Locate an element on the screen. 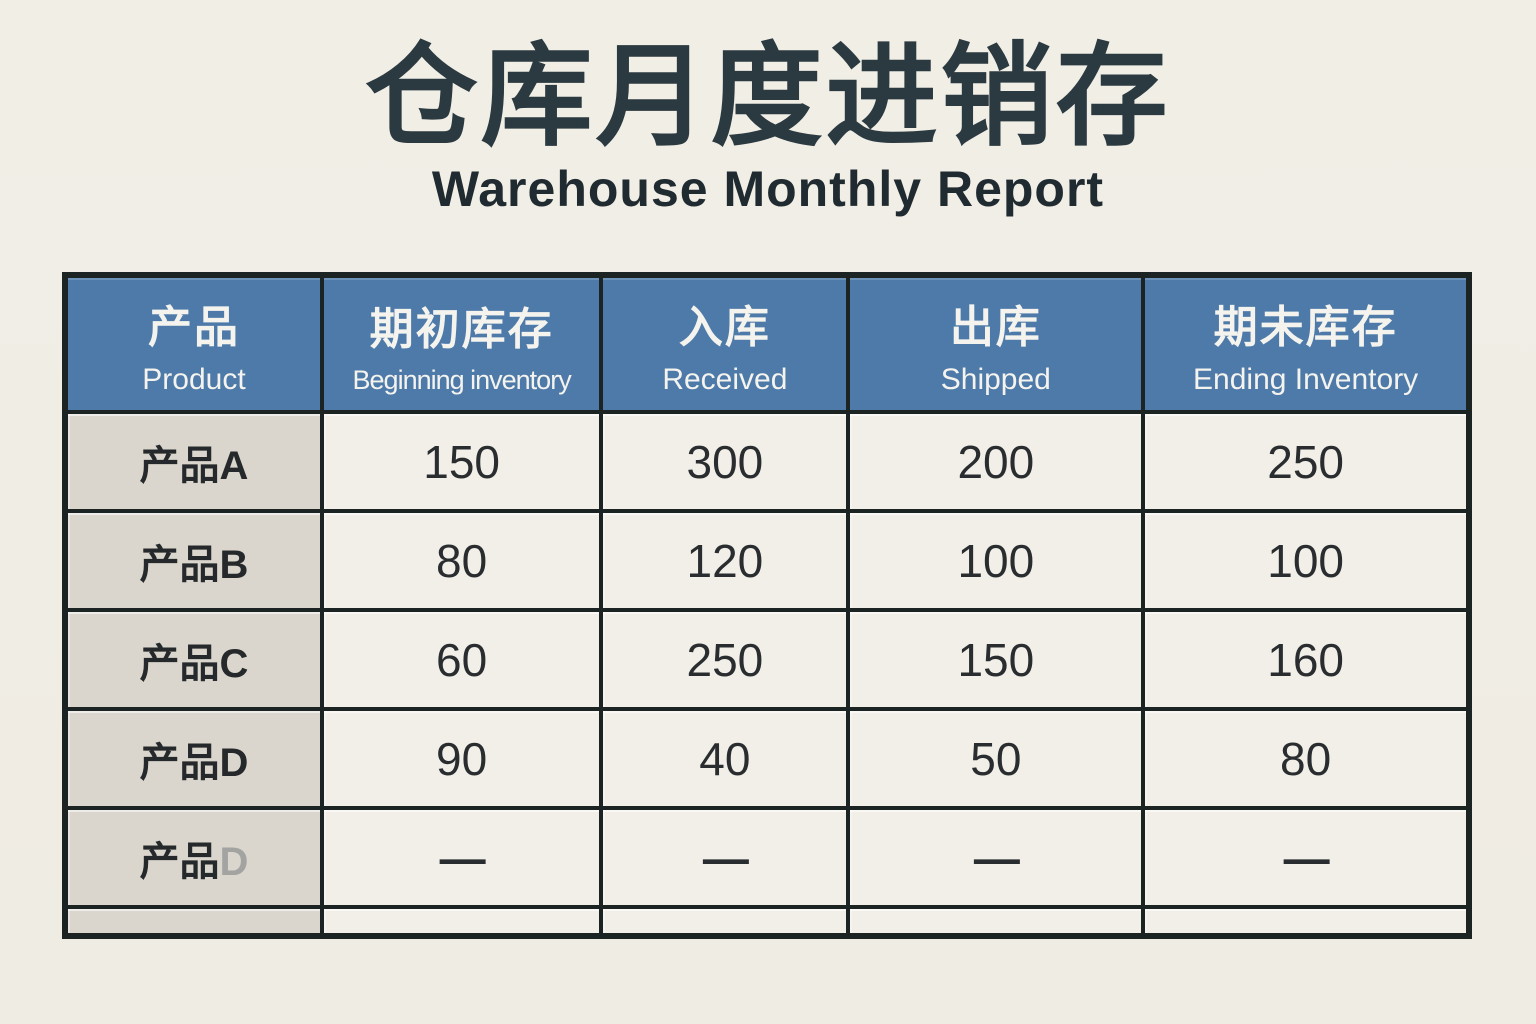  column-header-en: Product is located at coordinates (194, 379).